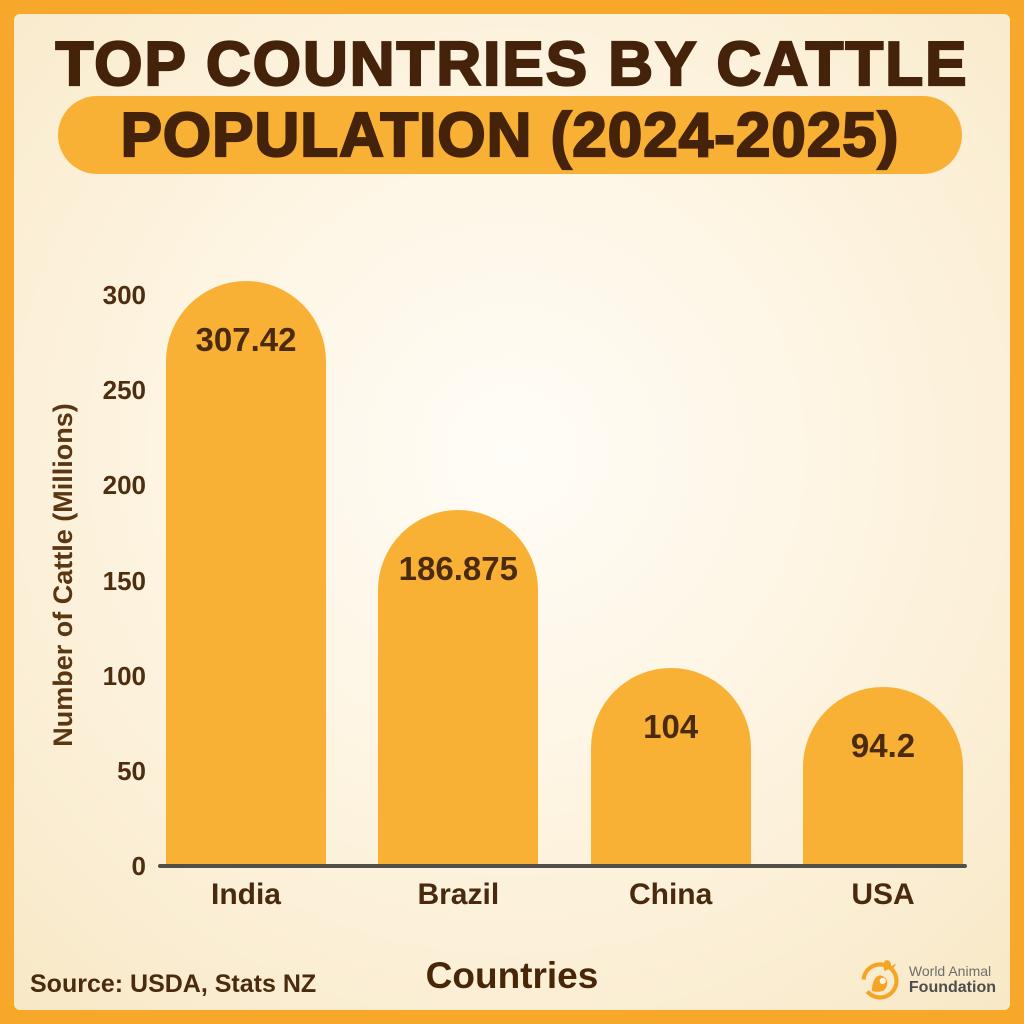 This screenshot has width=1024, height=1024. What do you see at coordinates (512, 975) in the screenshot?
I see `x-axis-title: Countries` at bounding box center [512, 975].